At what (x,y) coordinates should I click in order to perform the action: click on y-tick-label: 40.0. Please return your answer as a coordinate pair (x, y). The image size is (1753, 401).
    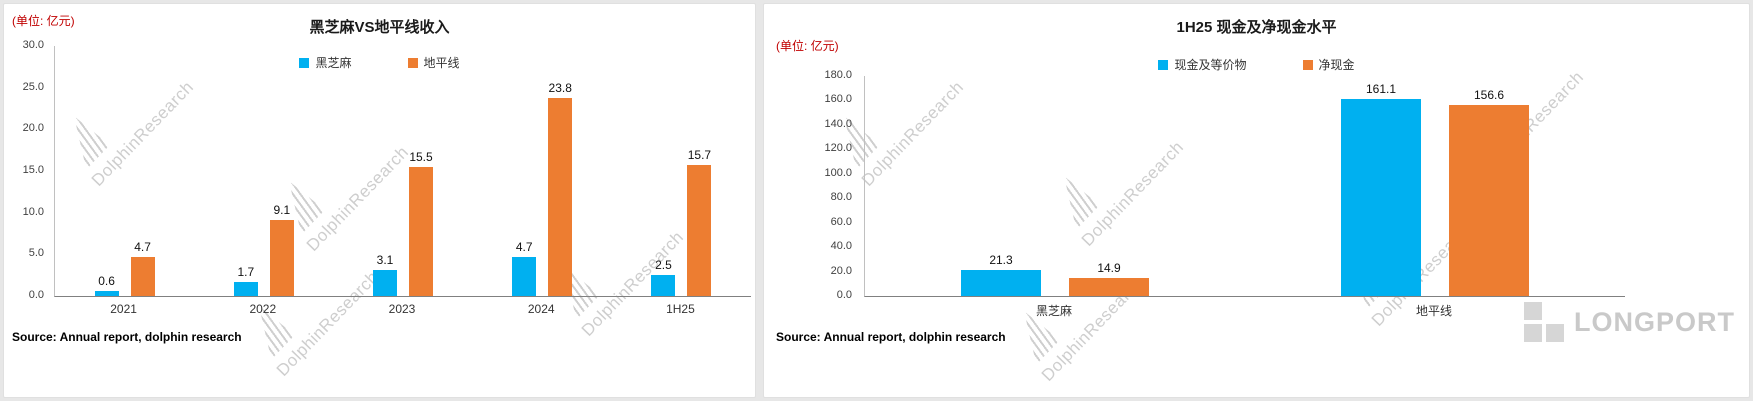
    Looking at the image, I should click on (841, 246).